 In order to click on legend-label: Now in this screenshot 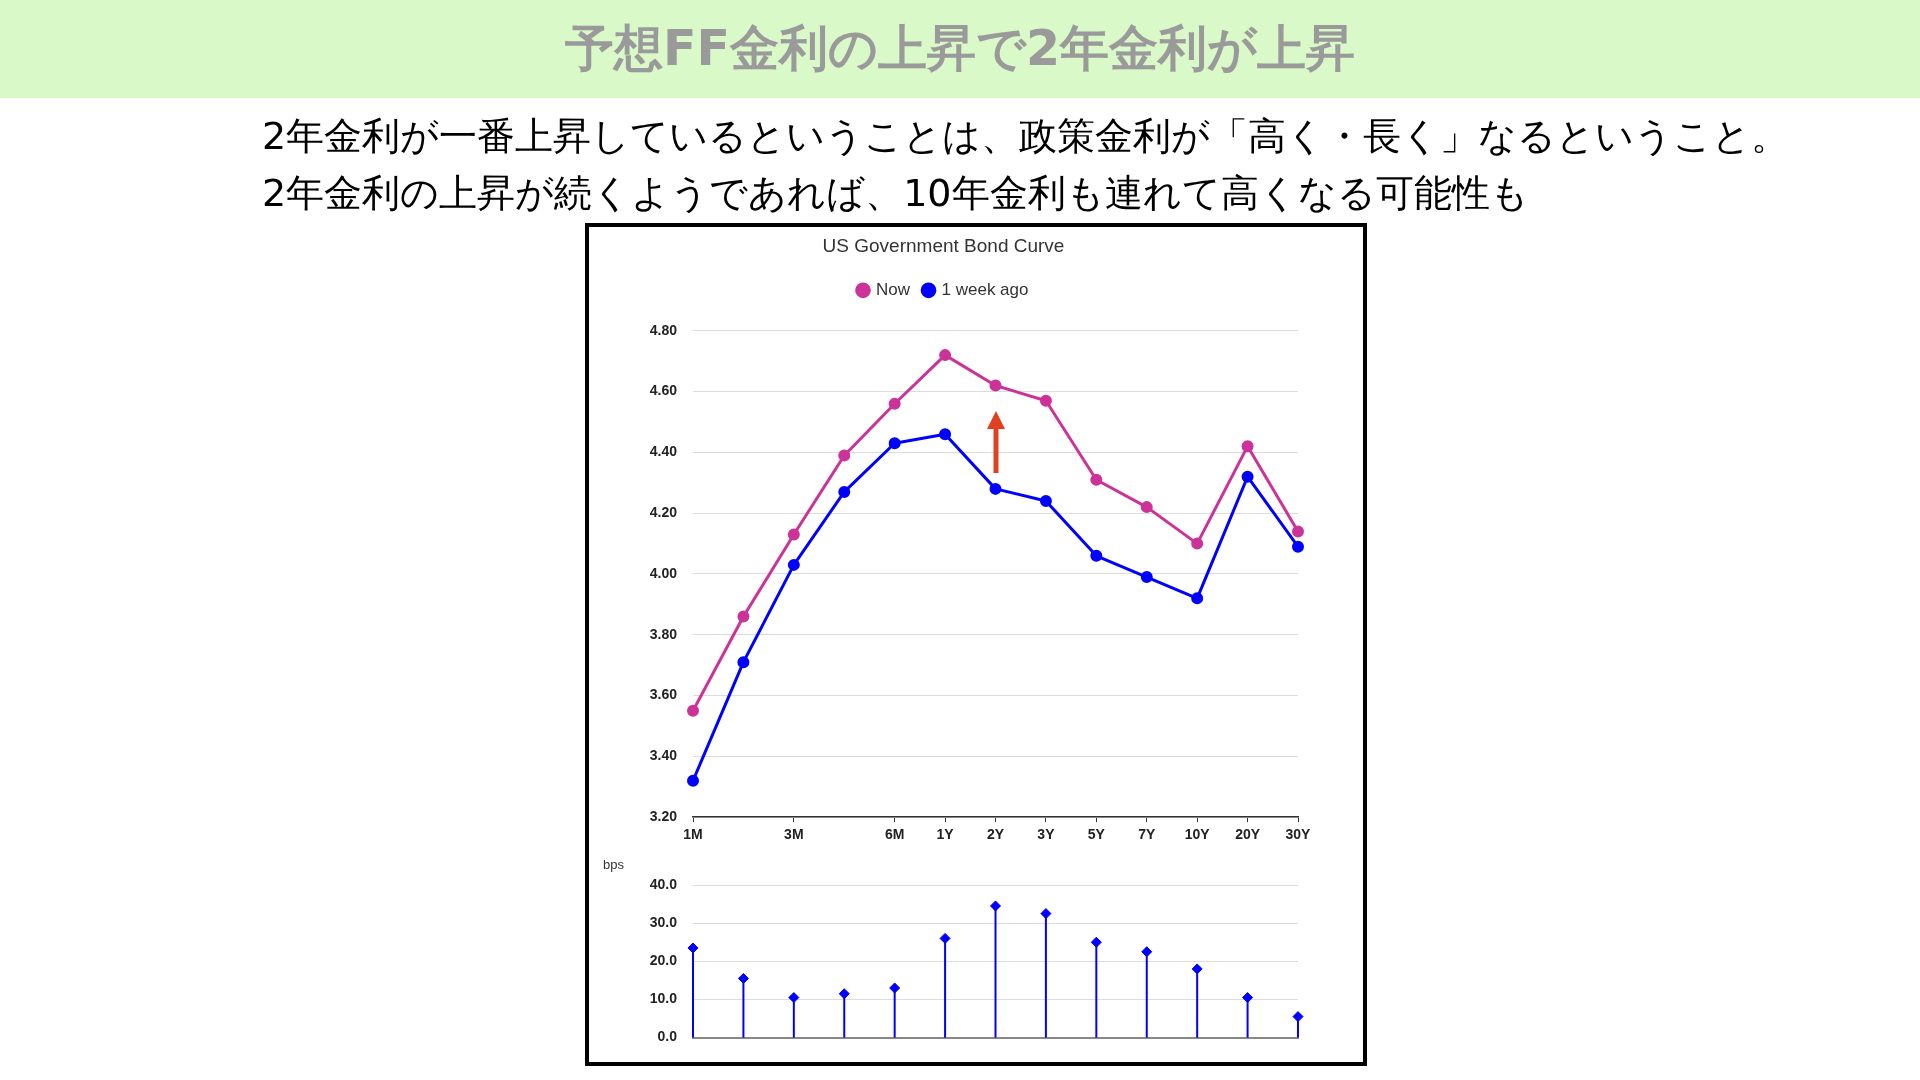, I will do `click(893, 289)`.